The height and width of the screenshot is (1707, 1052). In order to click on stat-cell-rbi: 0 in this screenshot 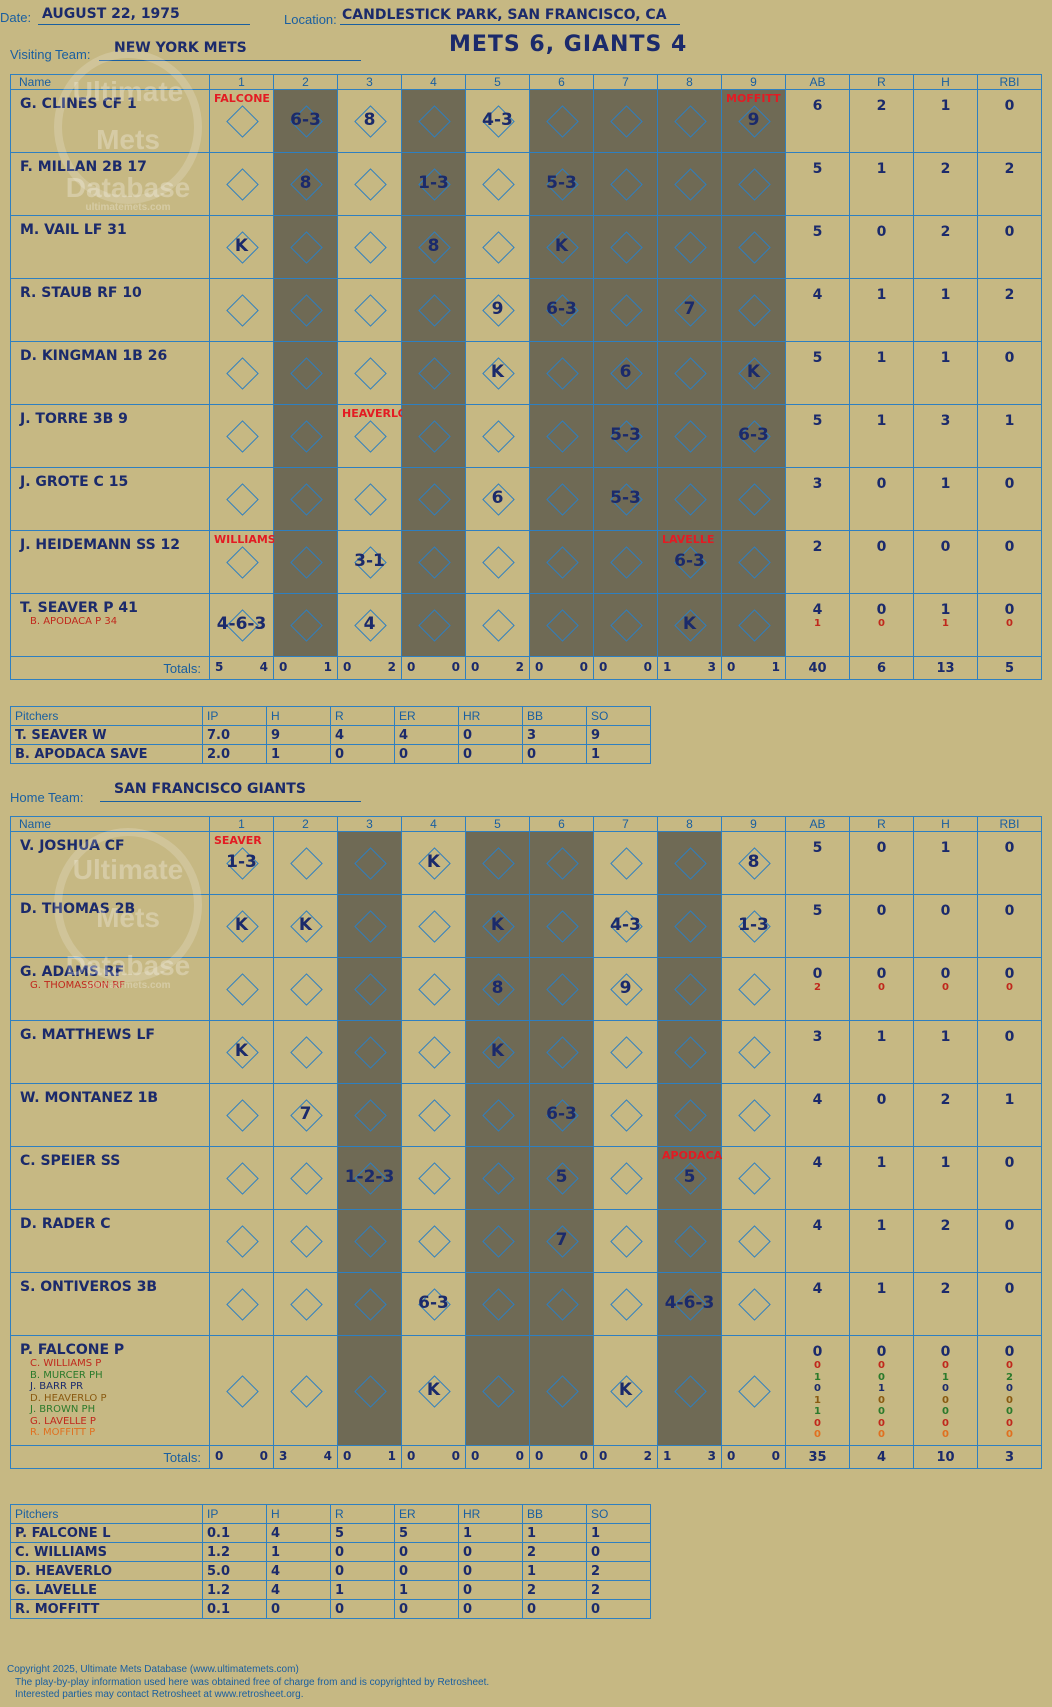, I will do `click(1009, 863)`.